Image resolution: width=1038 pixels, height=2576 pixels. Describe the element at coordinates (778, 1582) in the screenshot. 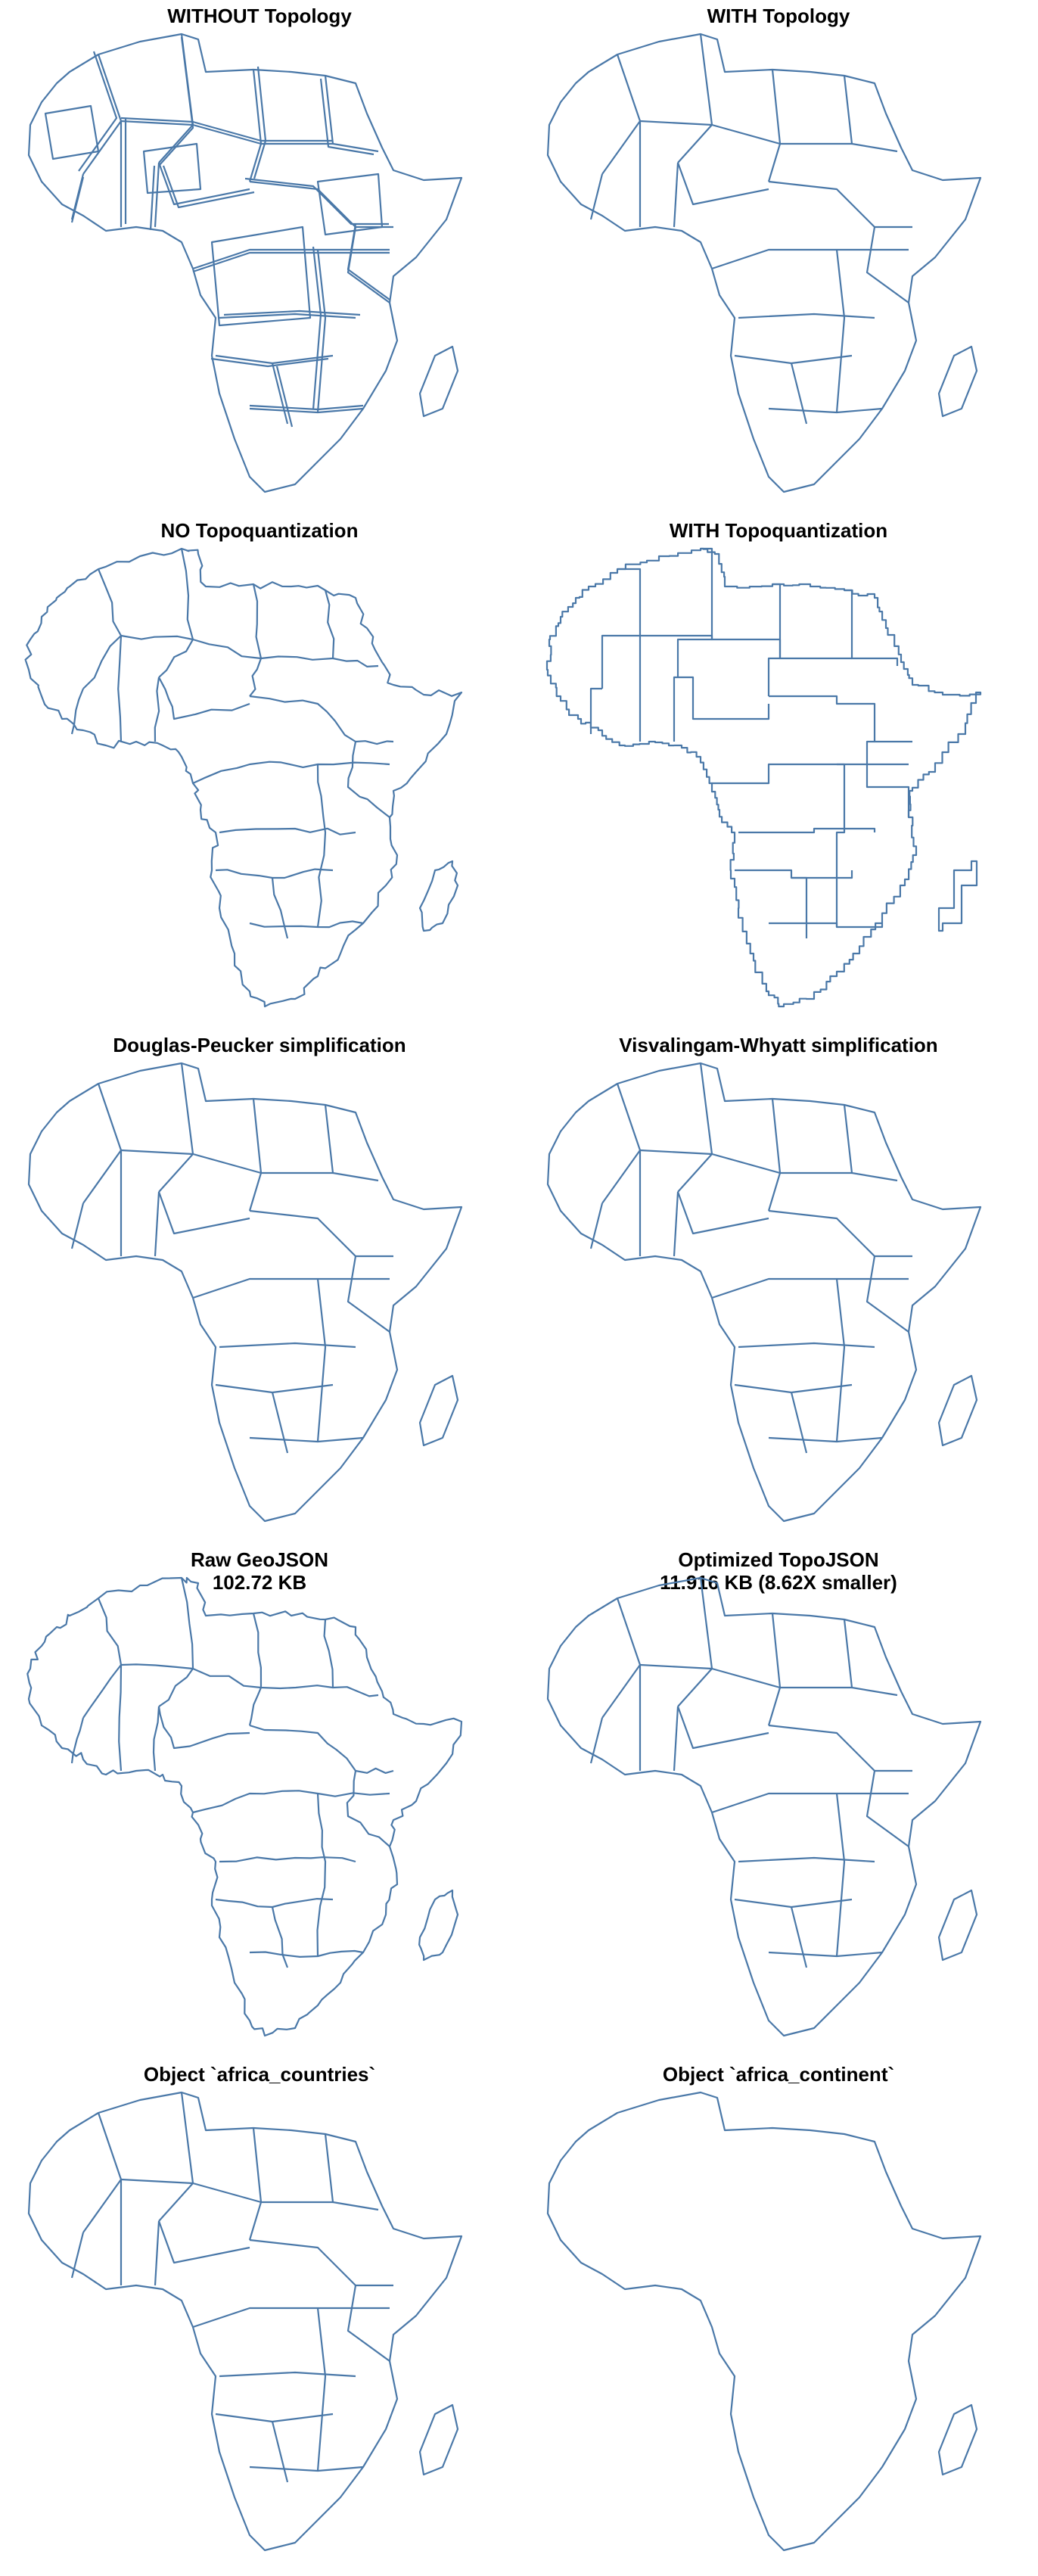

I see `panel-subtitle: 11.916 KB (8.62X smaller)` at that location.